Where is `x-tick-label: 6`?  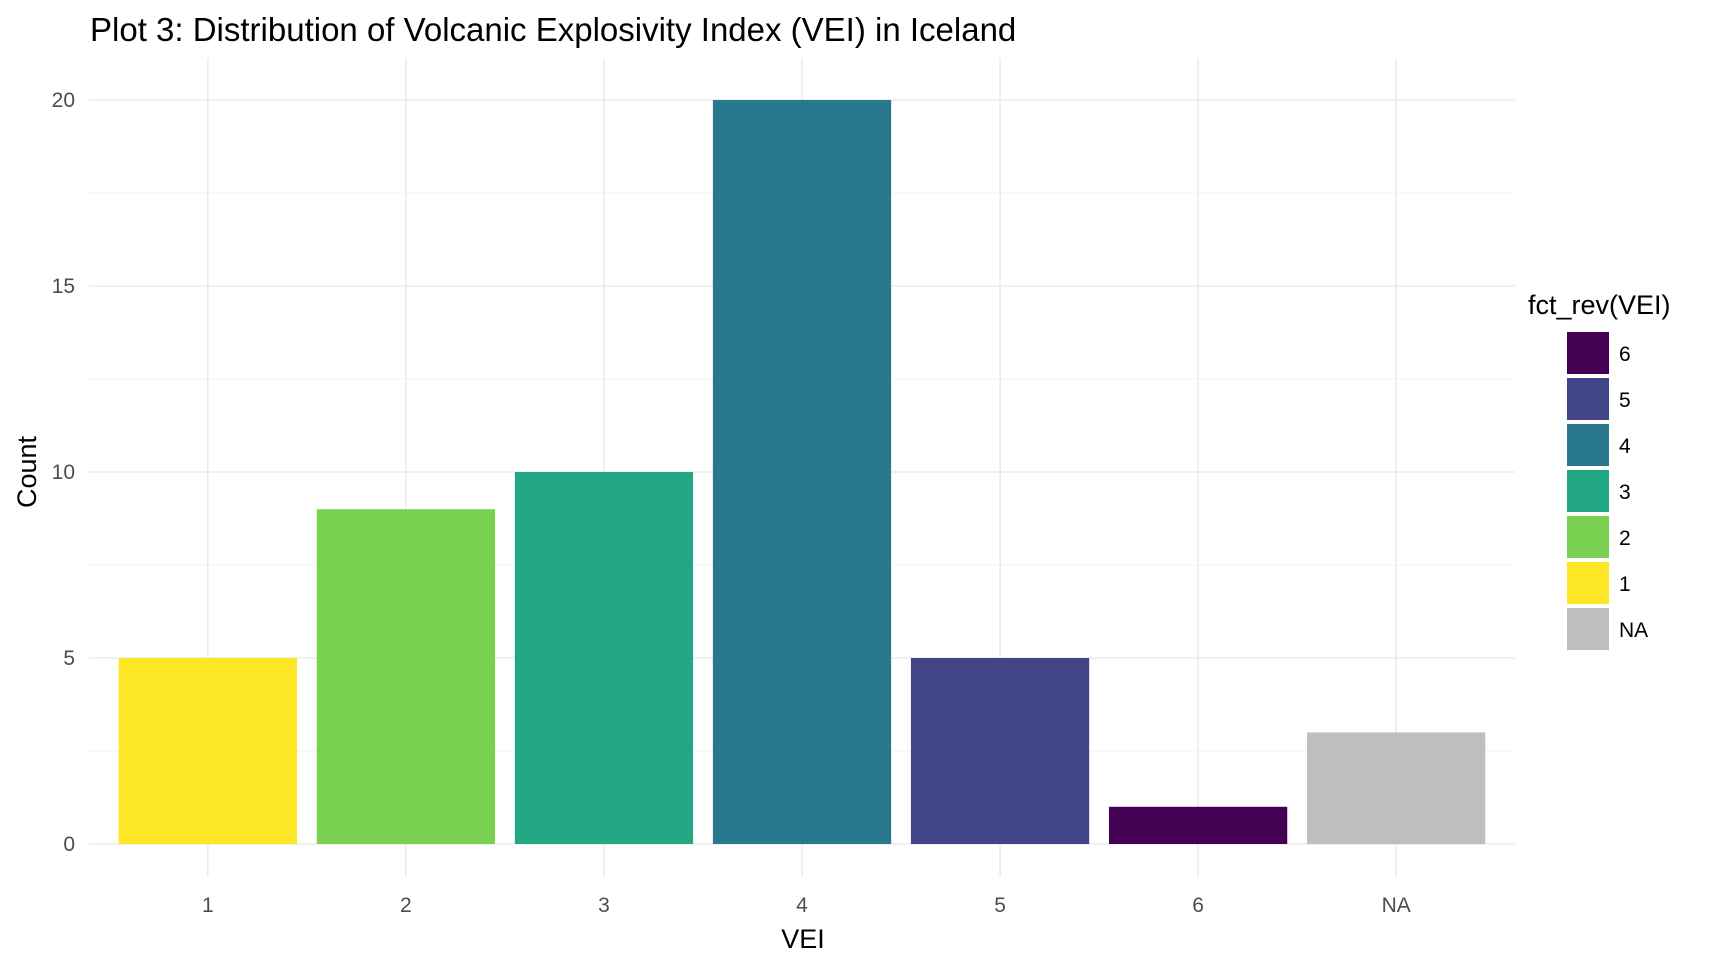
x-tick-label: 6 is located at coordinates (1198, 905).